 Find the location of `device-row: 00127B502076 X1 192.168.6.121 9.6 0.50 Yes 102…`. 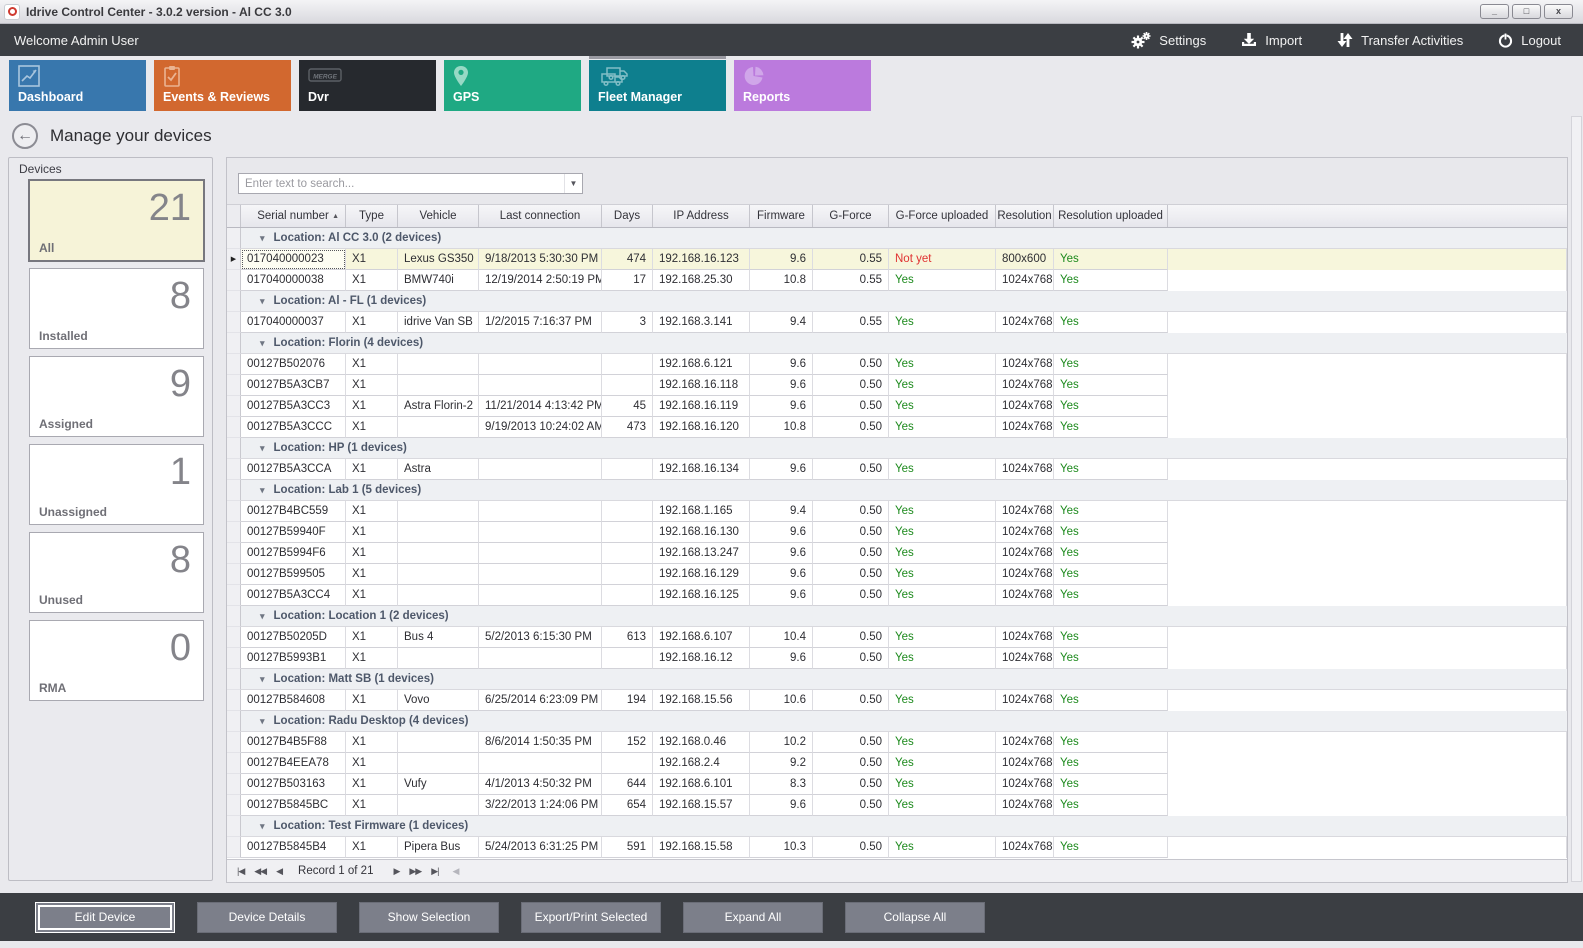

device-row: 00127B502076 X1 192.168.6.121 9.6 0.50 Yes 102… is located at coordinates (897, 364).